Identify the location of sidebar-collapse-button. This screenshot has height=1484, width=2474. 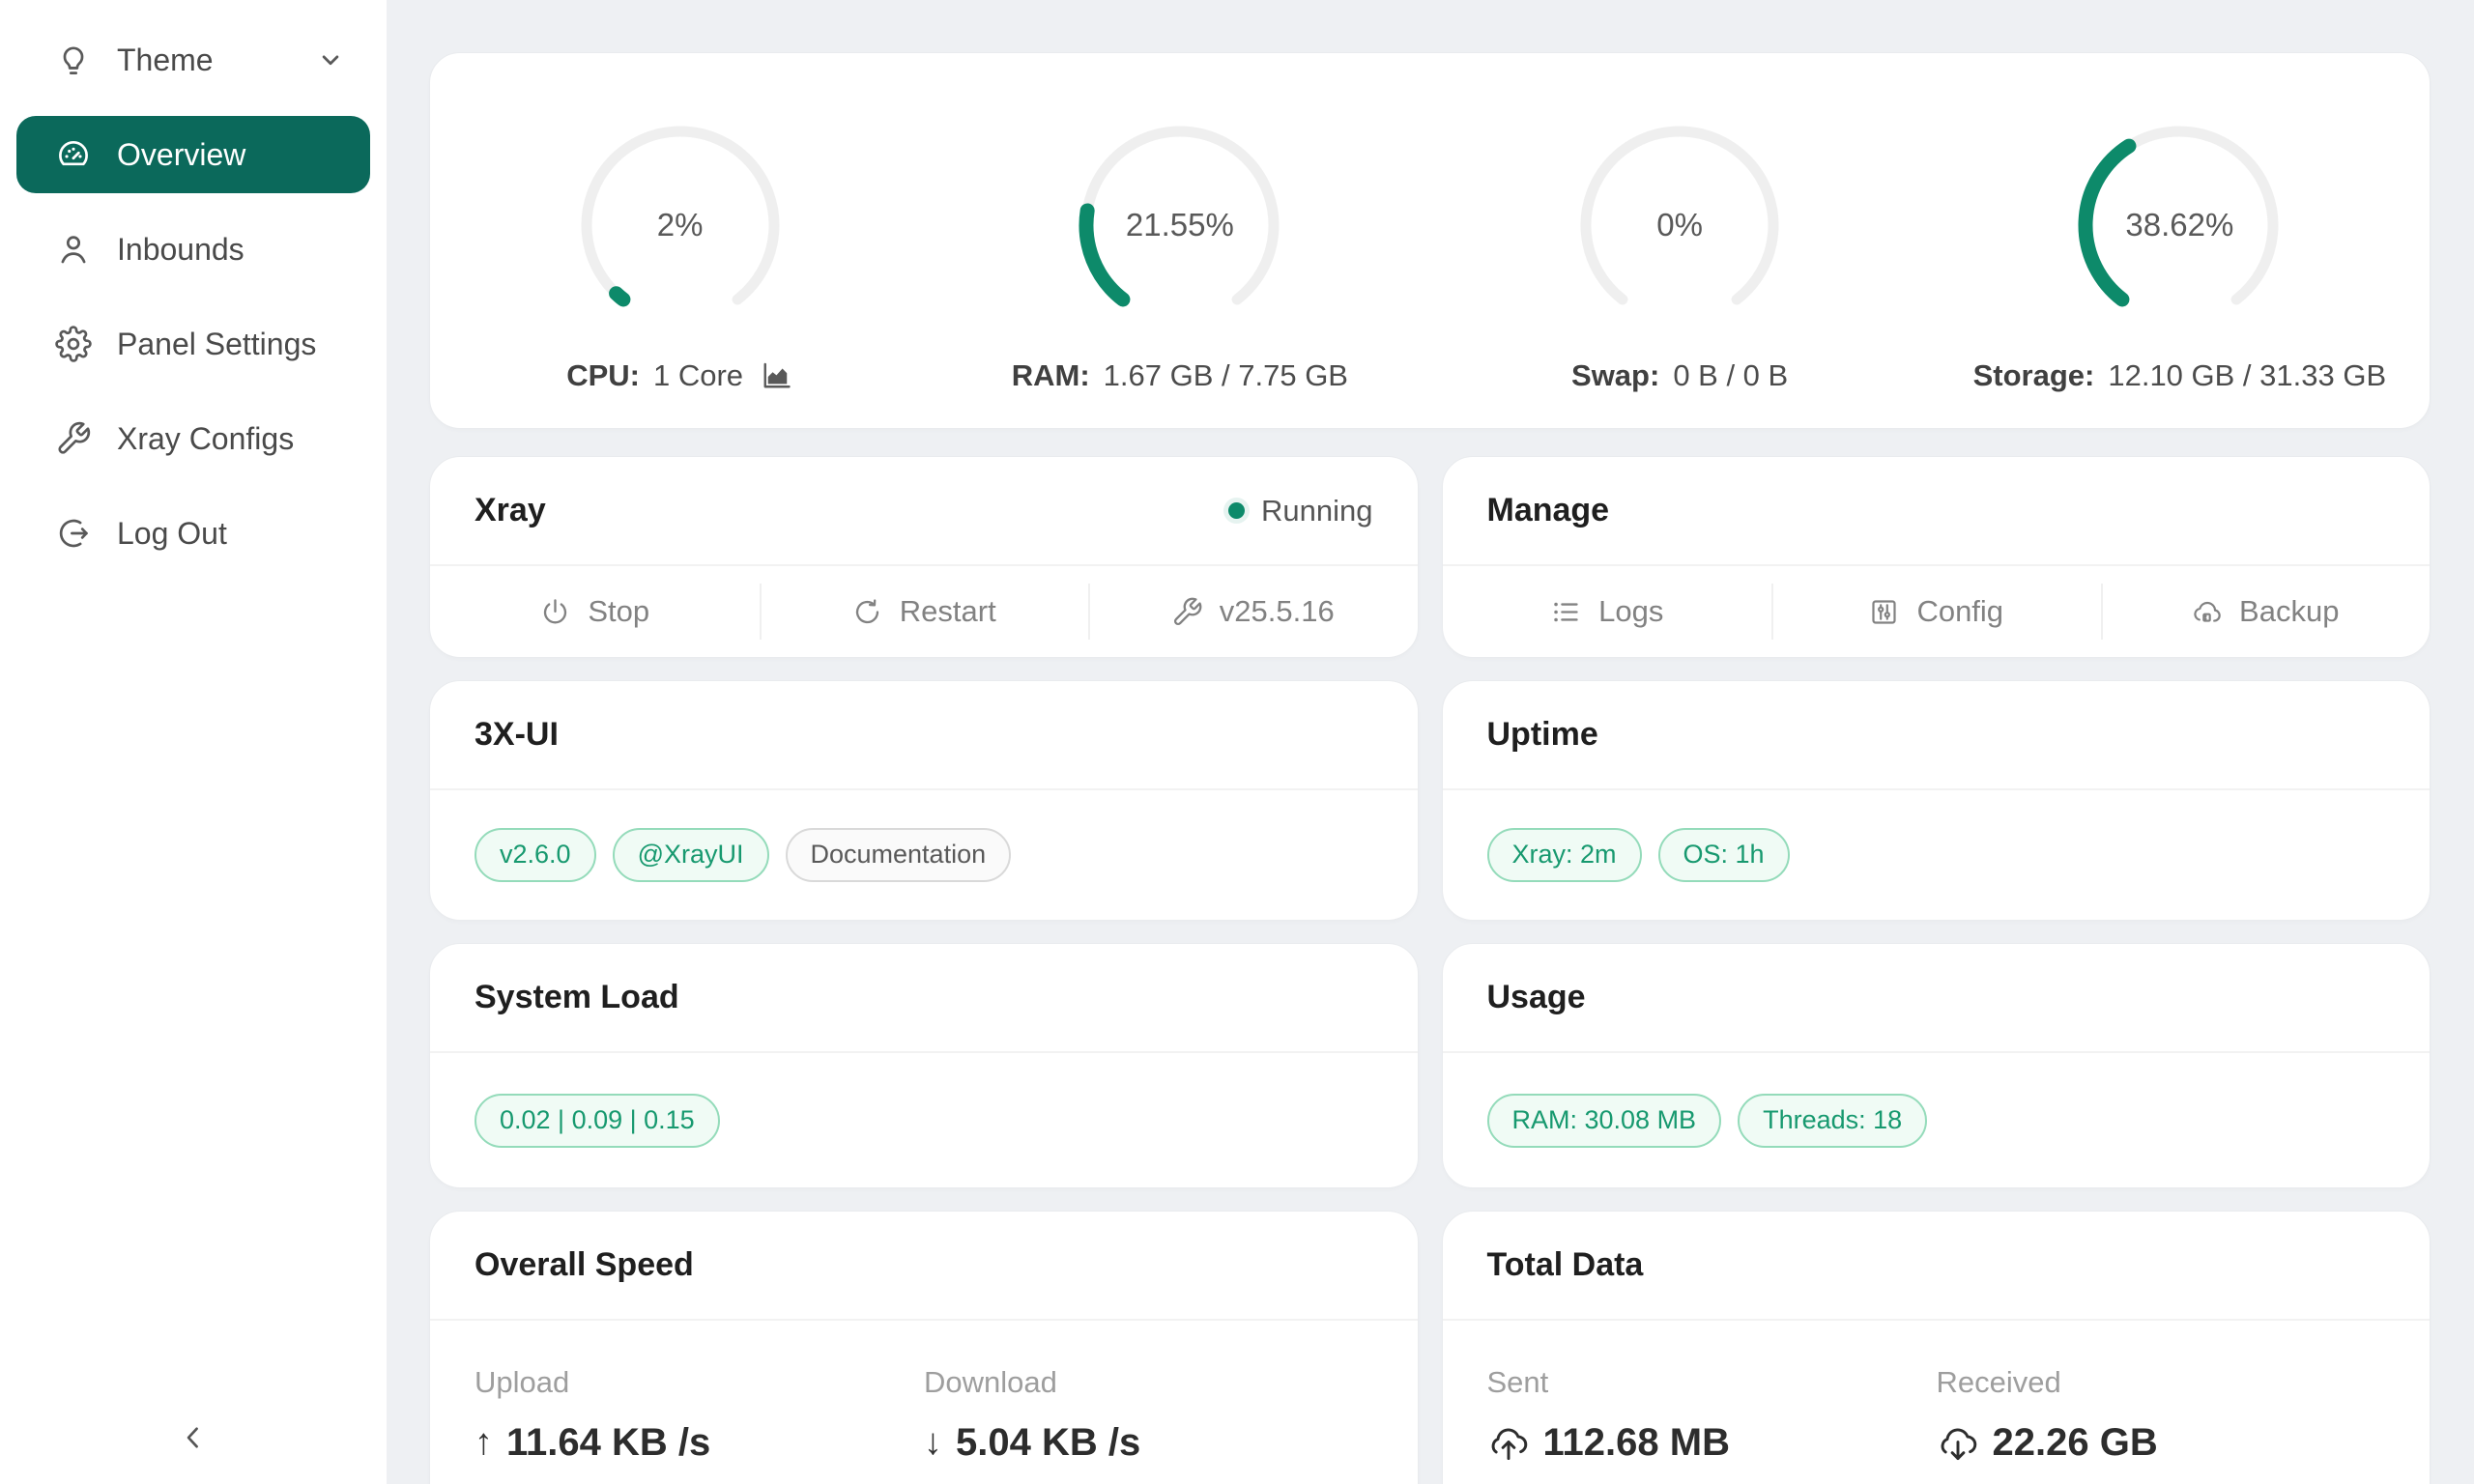
(193, 1438).